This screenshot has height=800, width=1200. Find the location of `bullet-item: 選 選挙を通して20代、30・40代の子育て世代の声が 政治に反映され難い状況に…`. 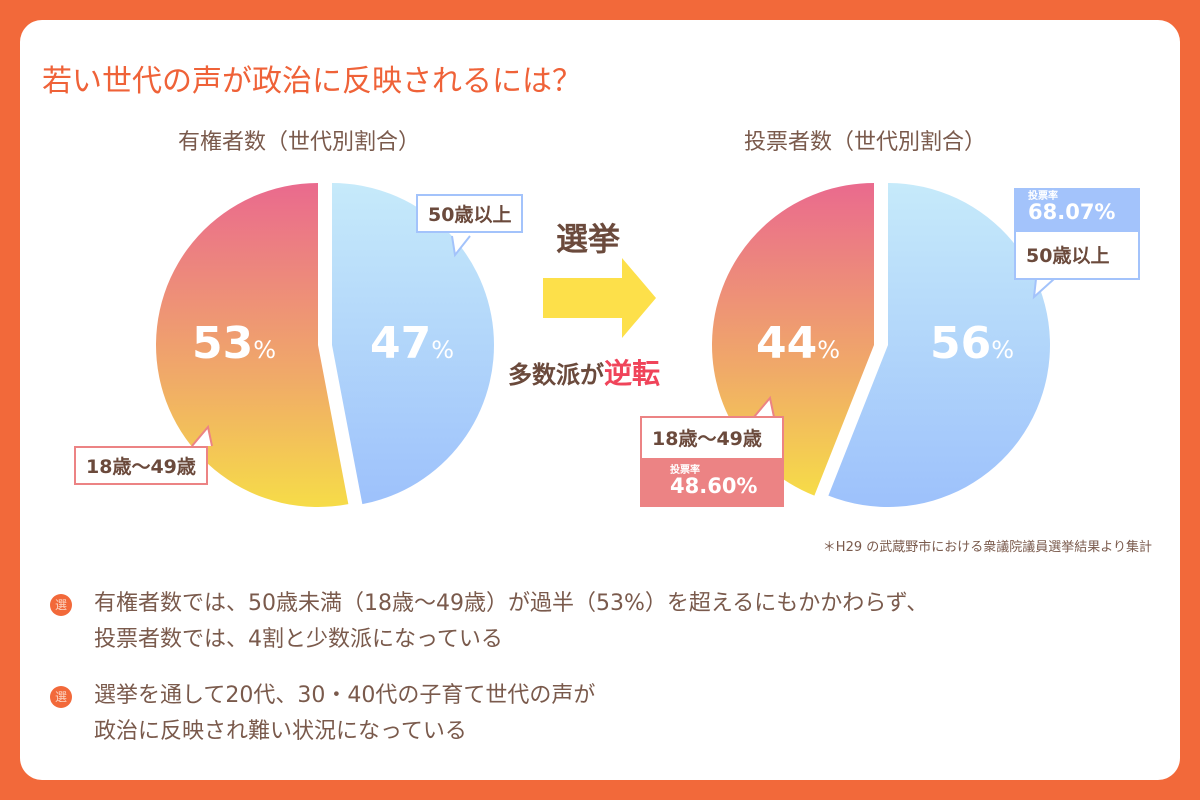

bullet-item: 選 選挙を通して20代、30・40代の子育て世代の声が 政治に反映され難い状況に… is located at coordinates (322, 714).